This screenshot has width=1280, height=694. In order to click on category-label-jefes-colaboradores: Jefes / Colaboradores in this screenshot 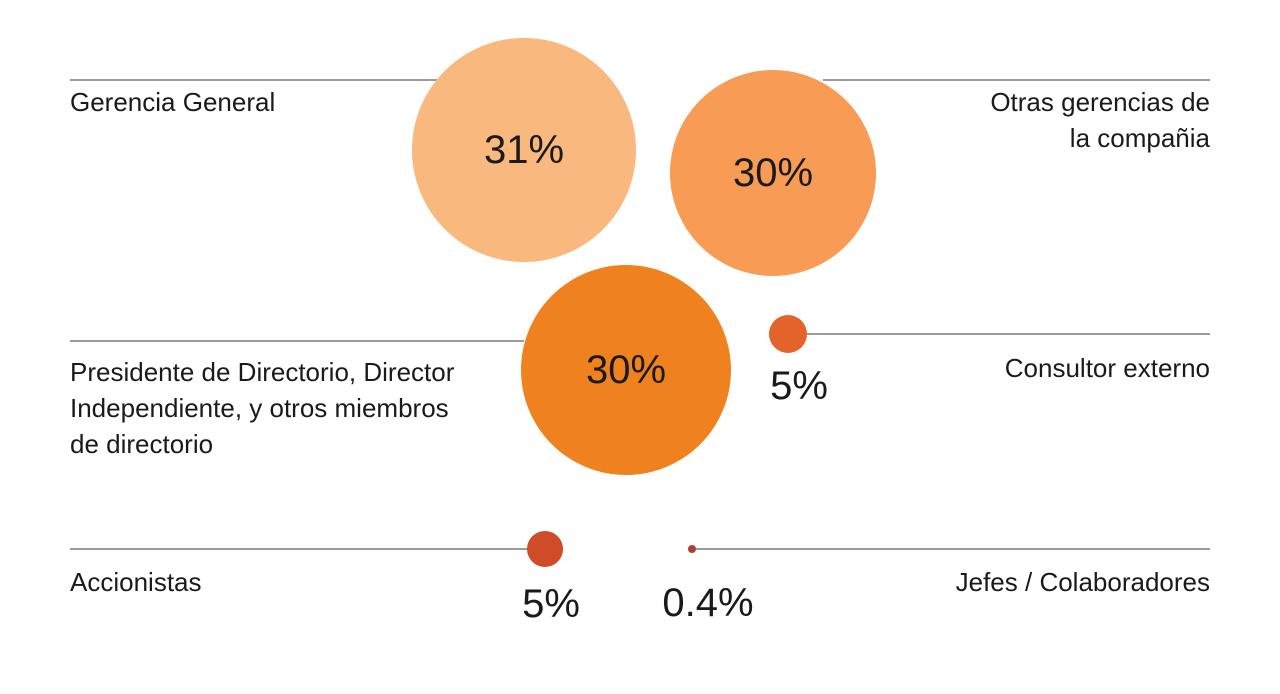, I will do `click(1082, 582)`.